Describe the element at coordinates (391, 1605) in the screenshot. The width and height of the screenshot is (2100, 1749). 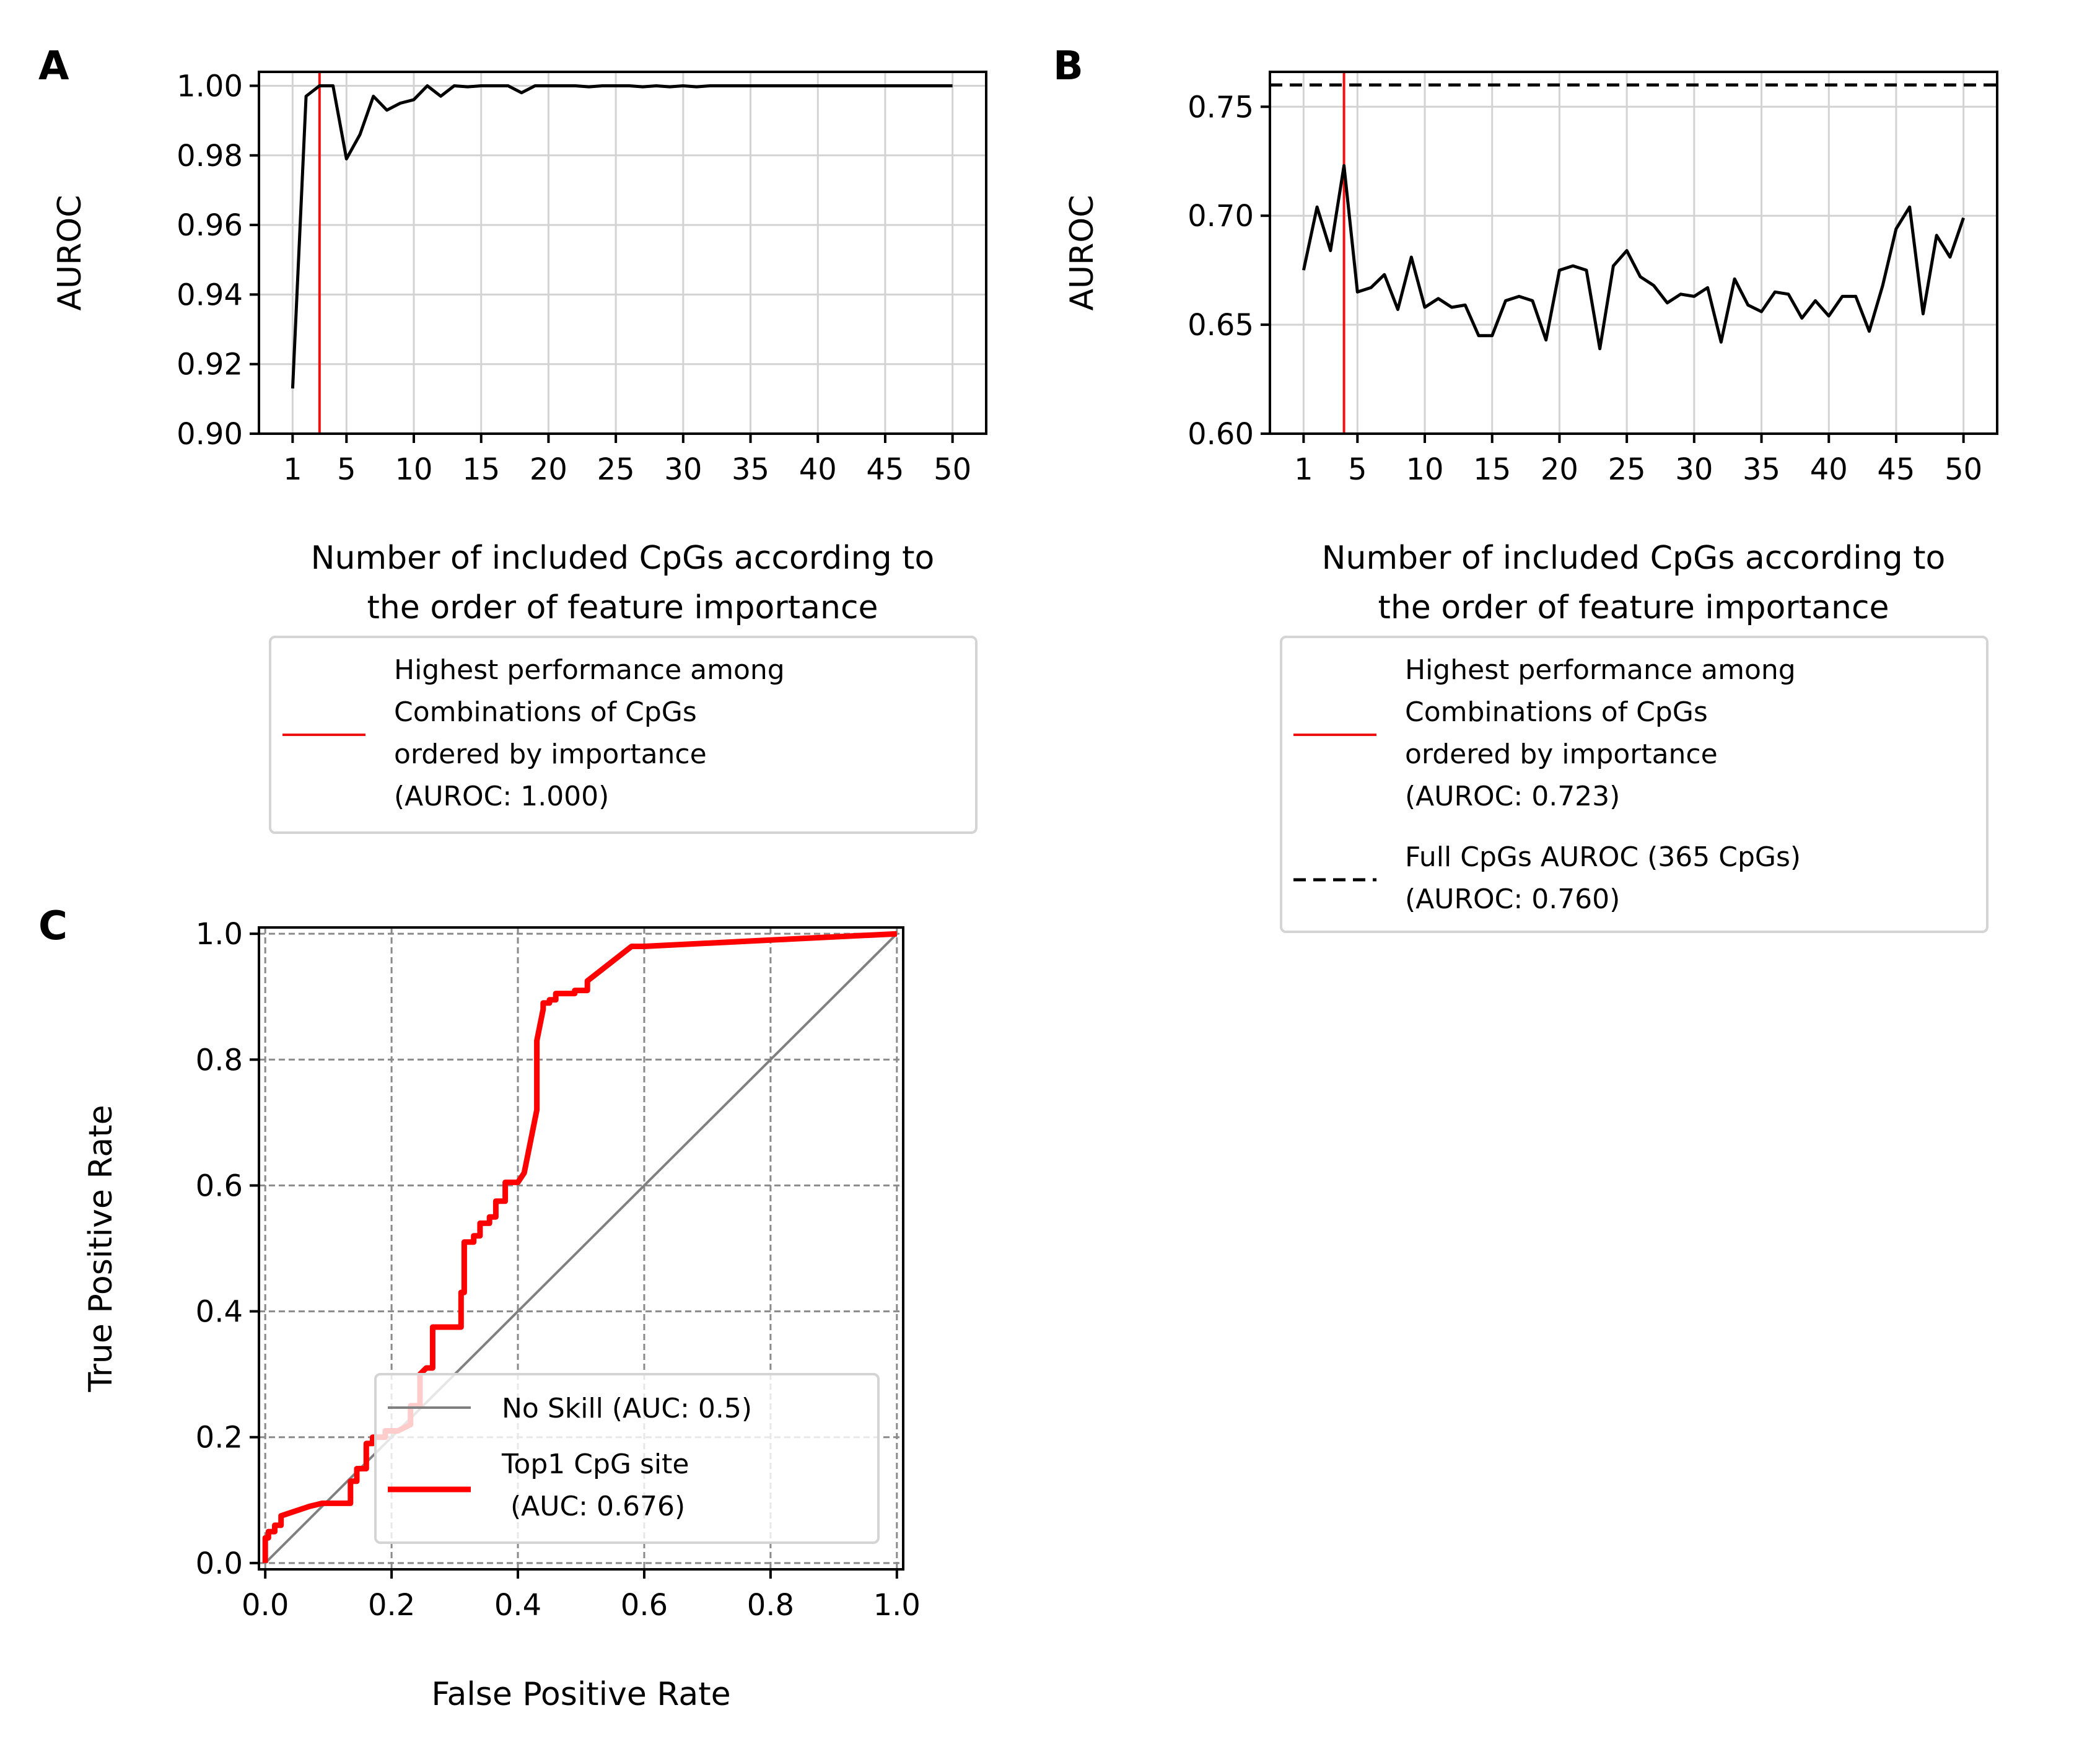
I see `panel-c-x-tick-label-1: 0.2` at that location.